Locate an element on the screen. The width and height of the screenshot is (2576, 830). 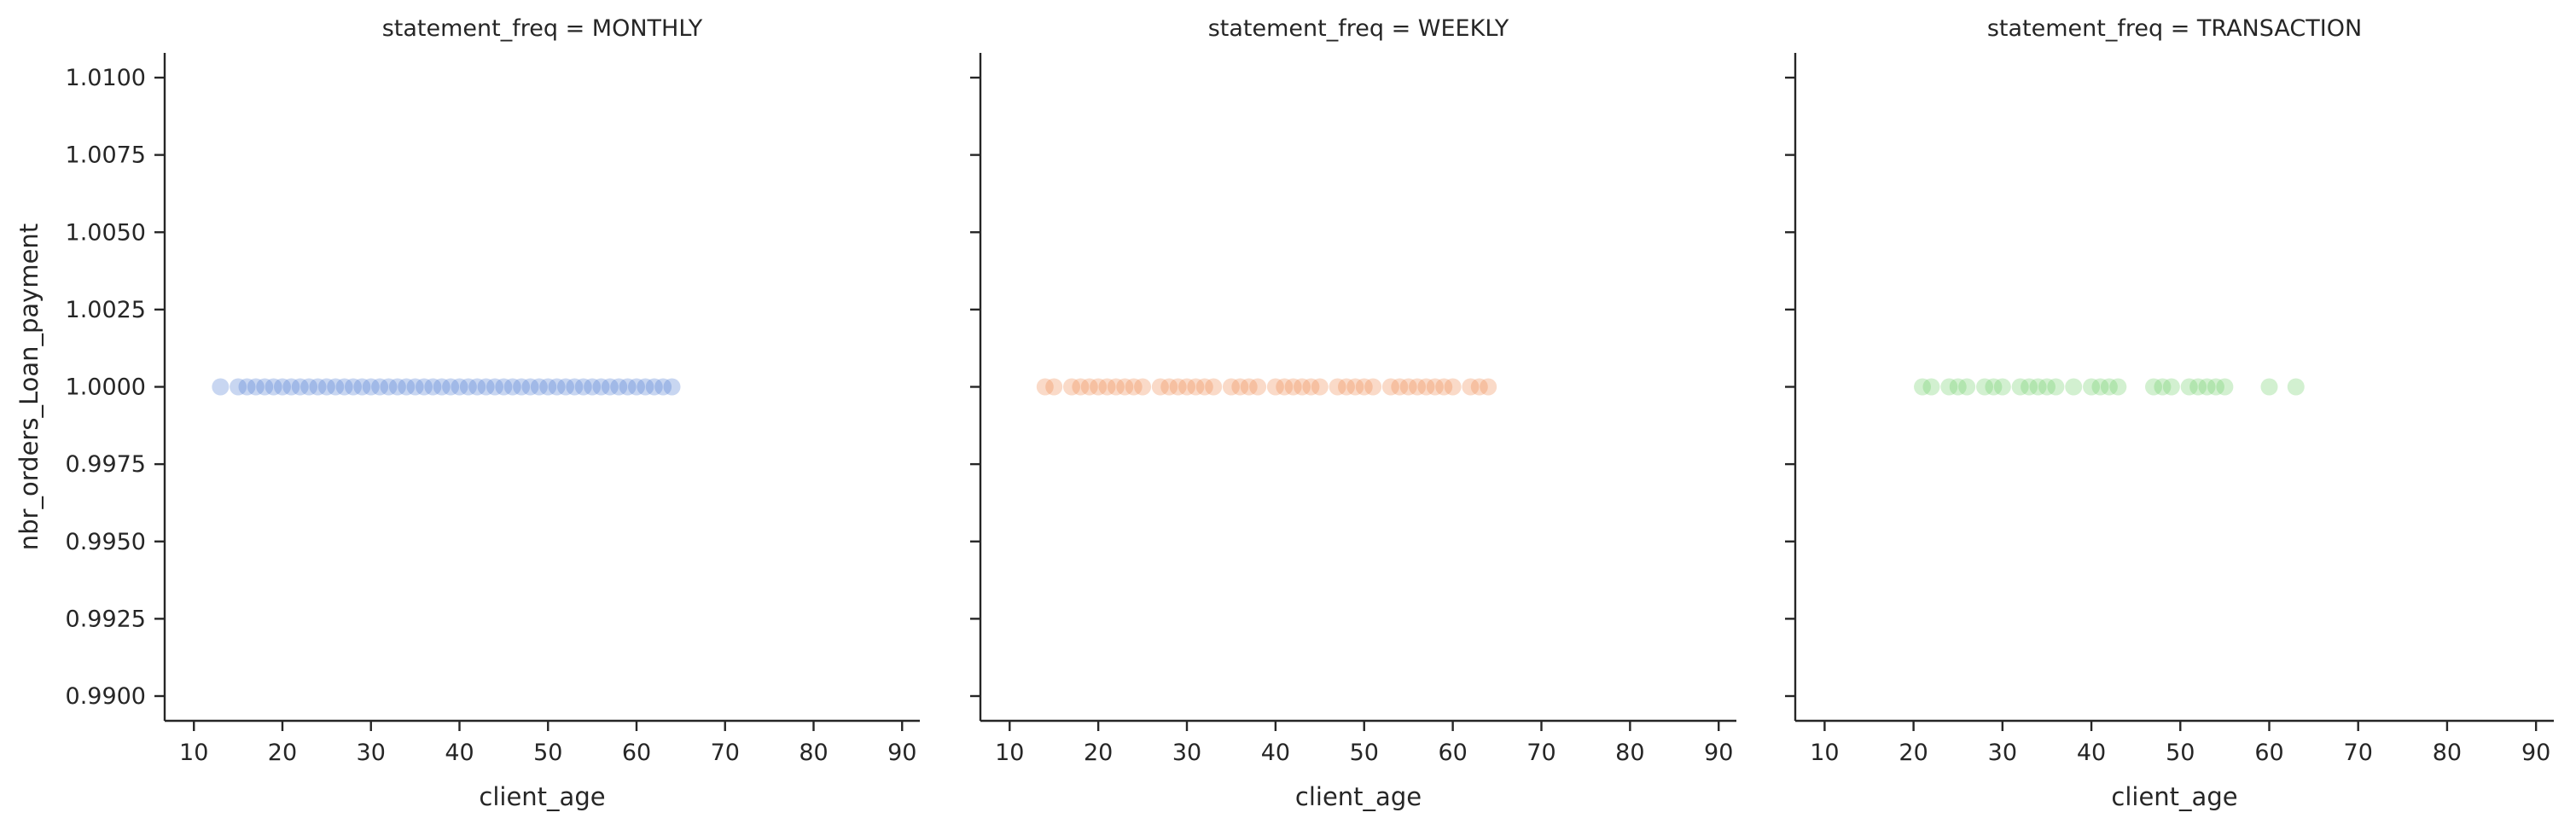
y-tick-label: 1.0025 is located at coordinates (106, 310).